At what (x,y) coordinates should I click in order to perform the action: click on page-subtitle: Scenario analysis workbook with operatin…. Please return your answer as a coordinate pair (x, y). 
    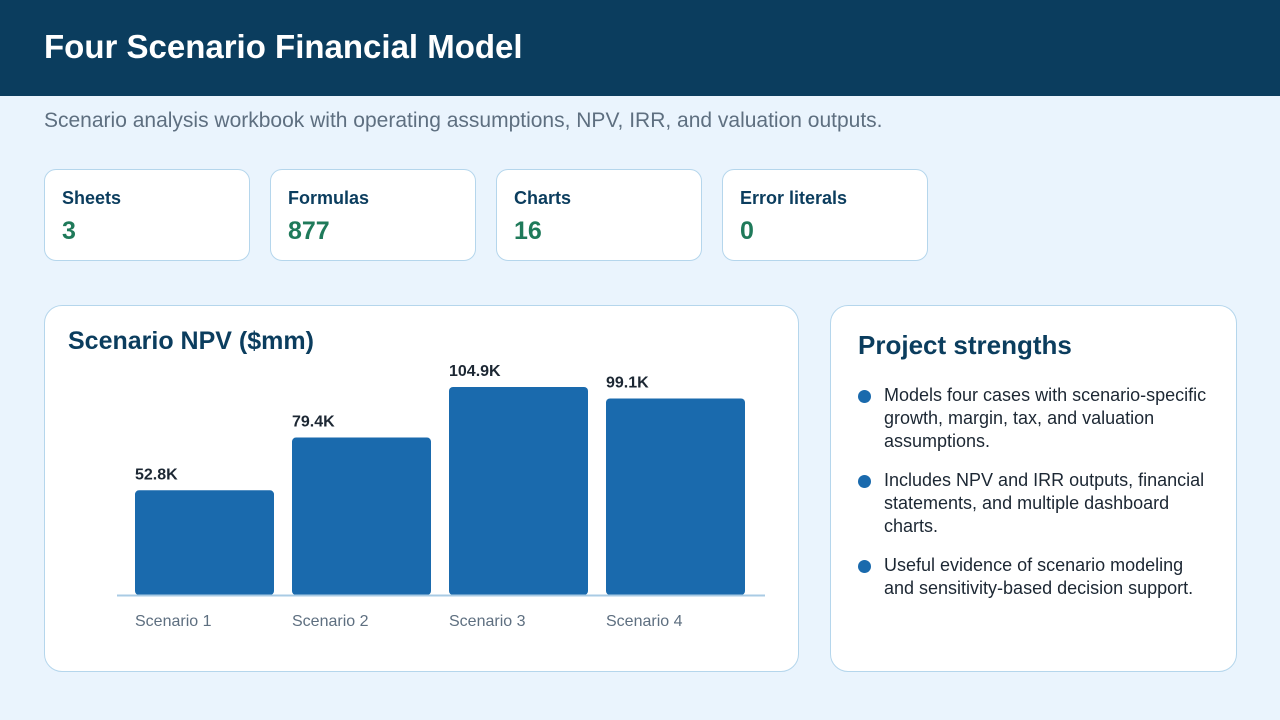
    Looking at the image, I should click on (463, 120).